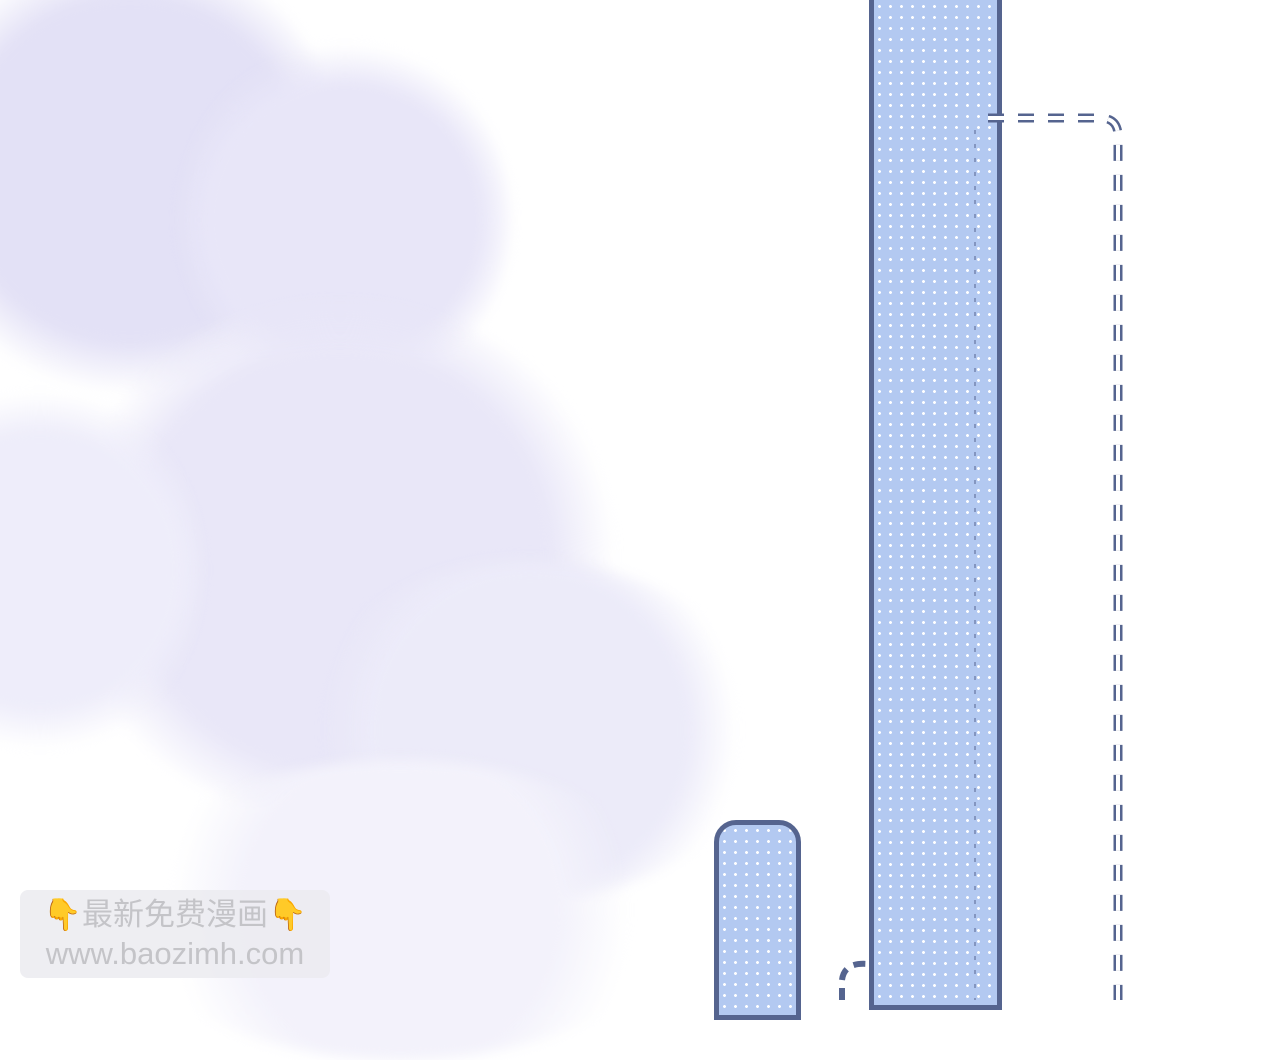 The height and width of the screenshot is (1060, 1280). Describe the element at coordinates (757, 920) in the screenshot. I see `short-dotted-pillar` at that location.